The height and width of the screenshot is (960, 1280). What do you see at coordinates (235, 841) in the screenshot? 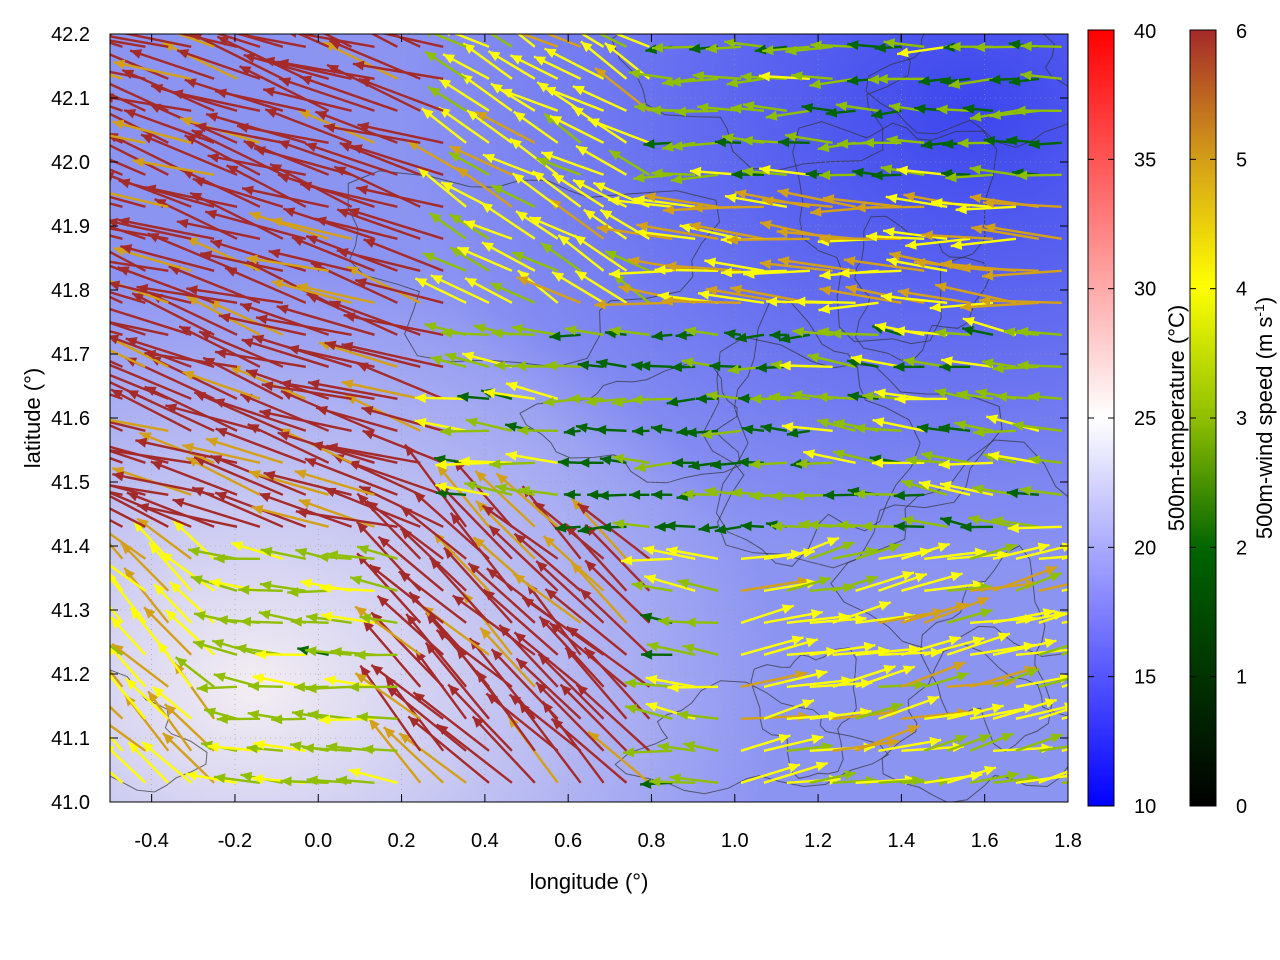
I see `x-tick-label: -0.2` at bounding box center [235, 841].